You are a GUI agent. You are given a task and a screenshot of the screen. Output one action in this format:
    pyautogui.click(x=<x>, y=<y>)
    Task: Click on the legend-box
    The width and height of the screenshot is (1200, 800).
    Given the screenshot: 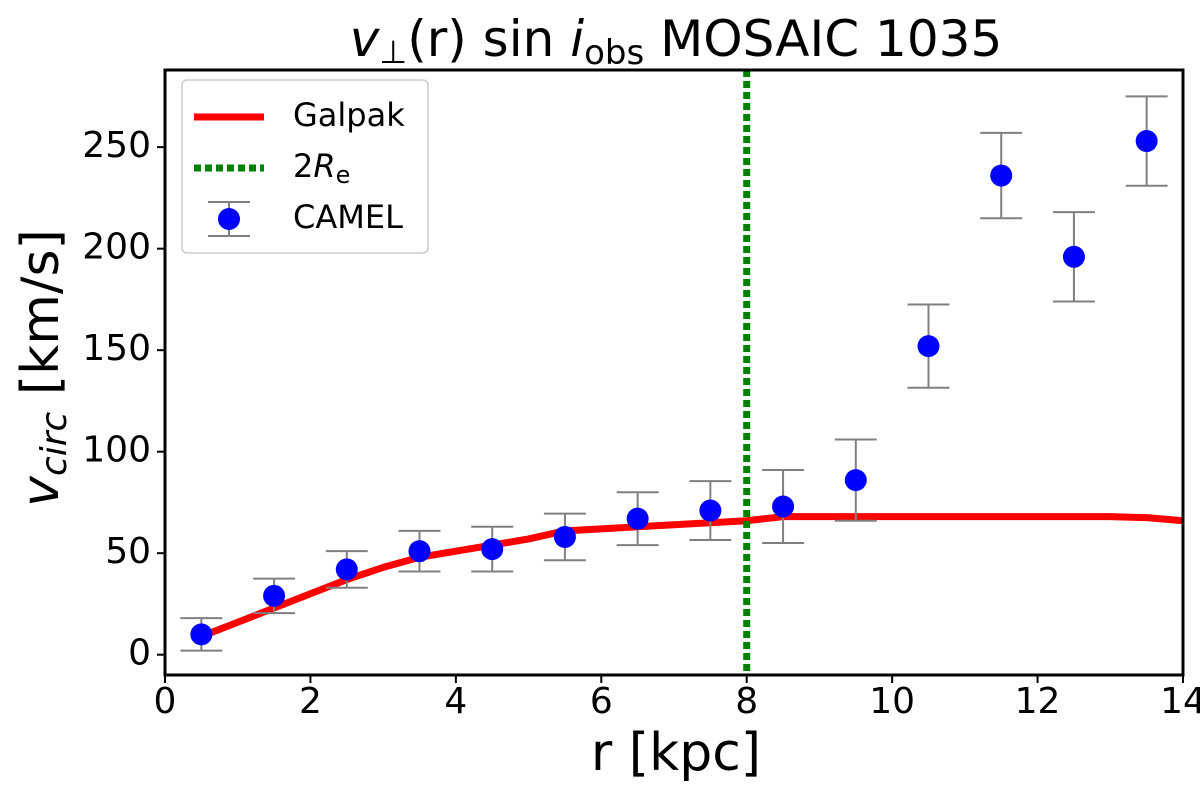 What is the action you would take?
    pyautogui.click(x=305, y=166)
    